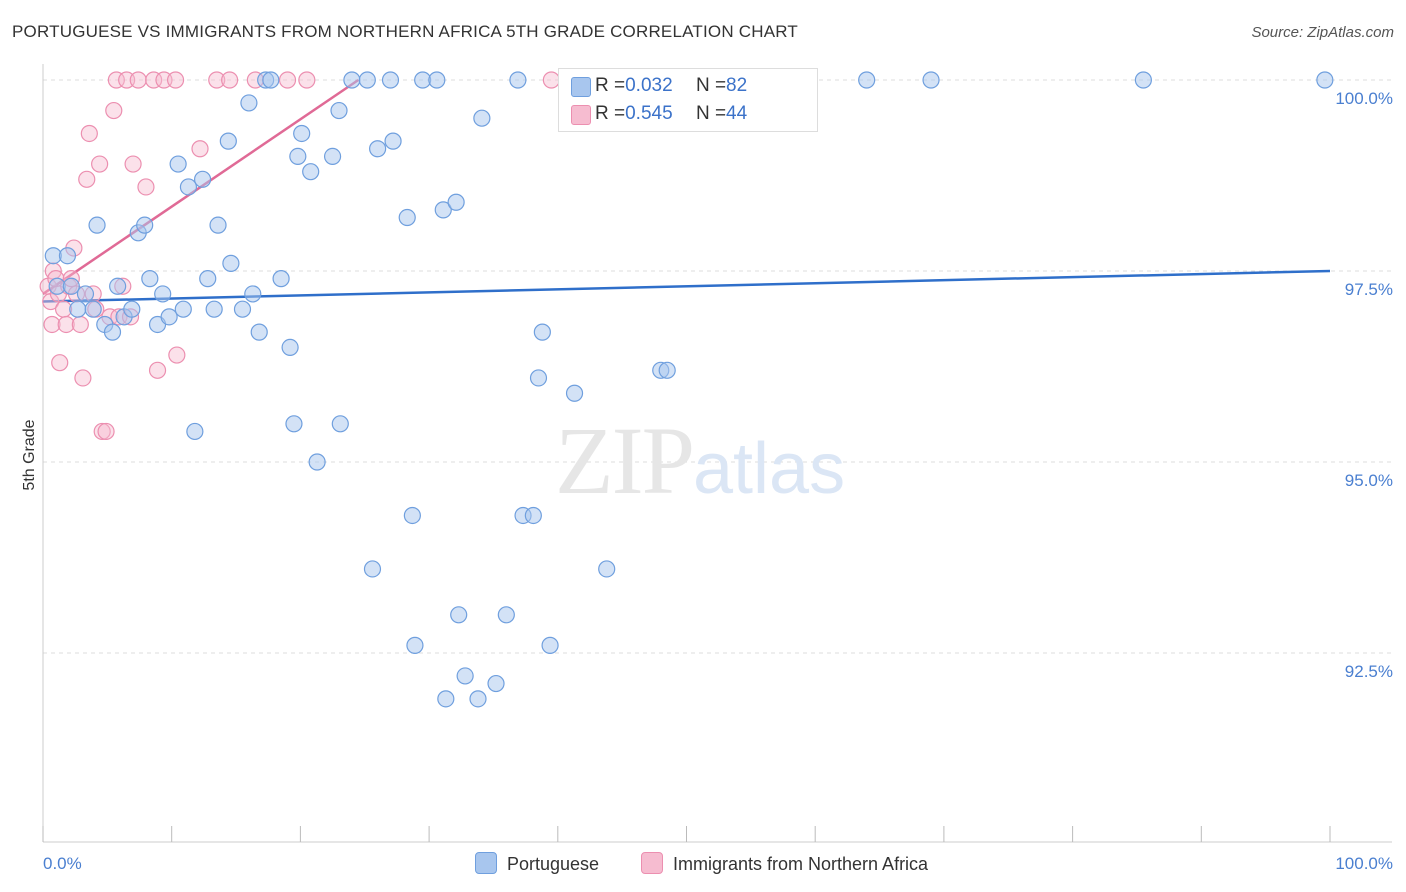 The height and width of the screenshot is (892, 1406). What do you see at coordinates (486, 863) in the screenshot?
I see `bottom-legend-swatch-blue` at bounding box center [486, 863].